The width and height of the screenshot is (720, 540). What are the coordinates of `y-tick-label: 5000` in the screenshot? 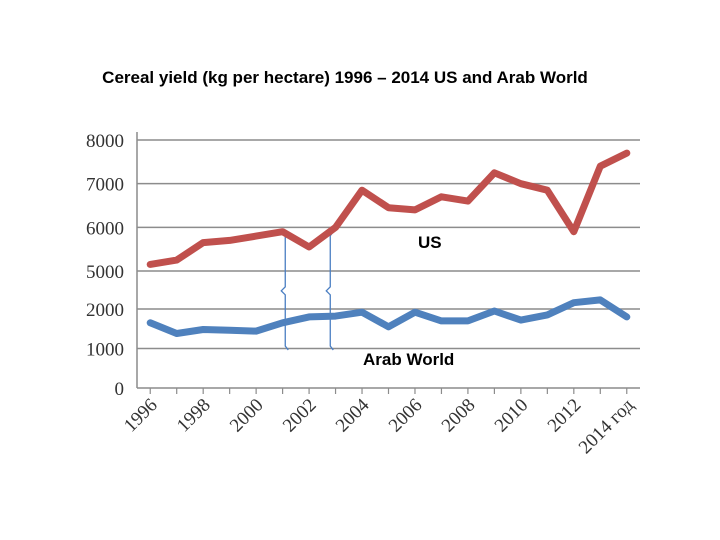 It's located at (105, 272).